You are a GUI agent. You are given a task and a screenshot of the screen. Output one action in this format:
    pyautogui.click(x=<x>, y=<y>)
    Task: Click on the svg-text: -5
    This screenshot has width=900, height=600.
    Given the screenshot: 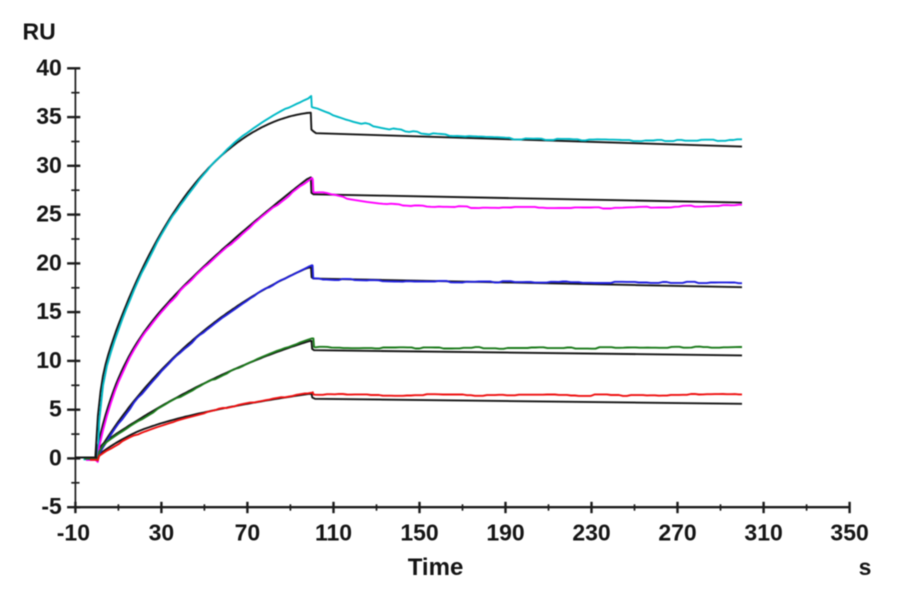 What is the action you would take?
    pyautogui.click(x=51, y=506)
    